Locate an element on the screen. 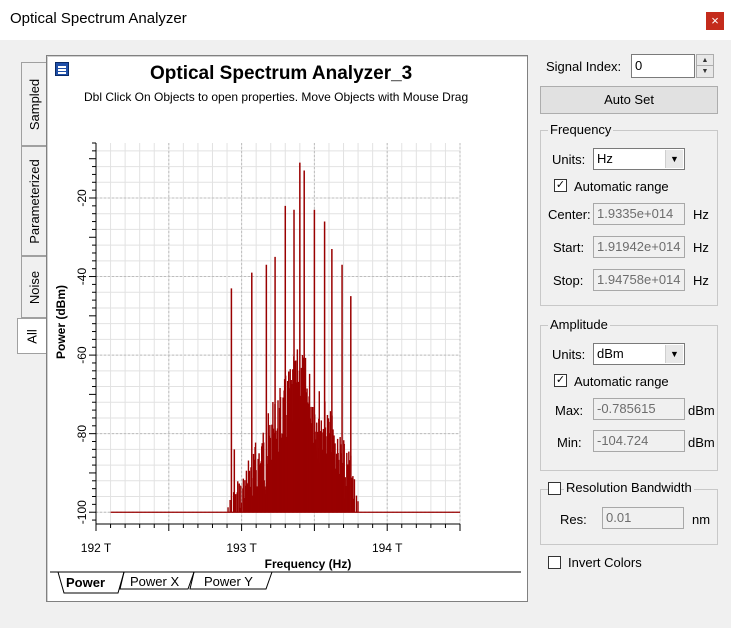 The width and height of the screenshot is (731, 628). stop-label: Stop: is located at coordinates (568, 280).